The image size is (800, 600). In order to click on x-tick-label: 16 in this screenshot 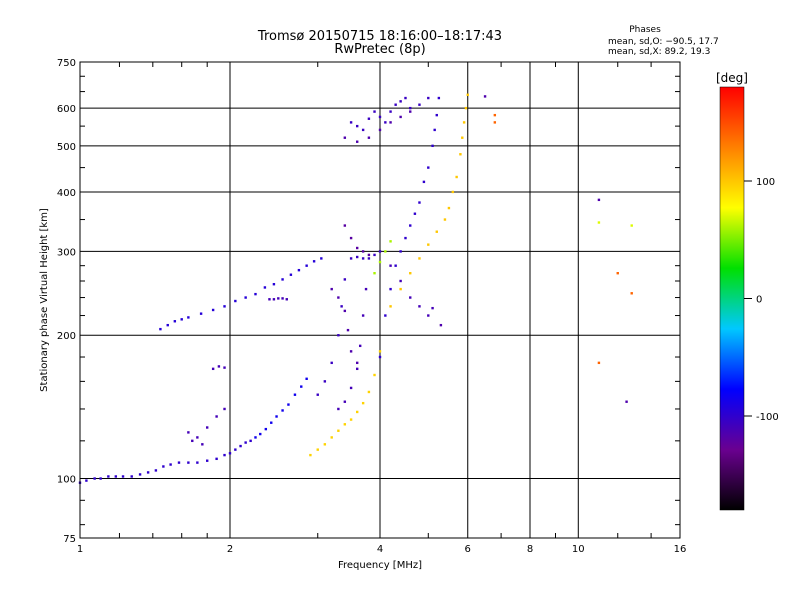, I will do `click(680, 549)`.